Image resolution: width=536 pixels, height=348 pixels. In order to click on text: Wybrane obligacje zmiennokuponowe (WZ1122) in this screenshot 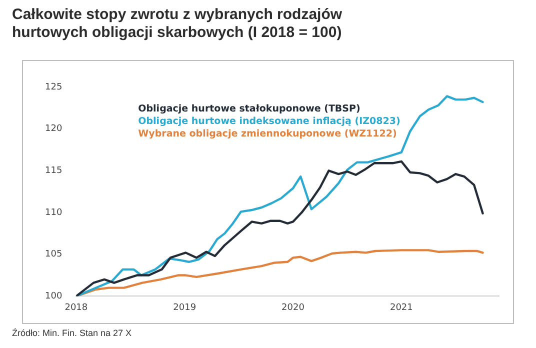, I will do `click(267, 134)`.